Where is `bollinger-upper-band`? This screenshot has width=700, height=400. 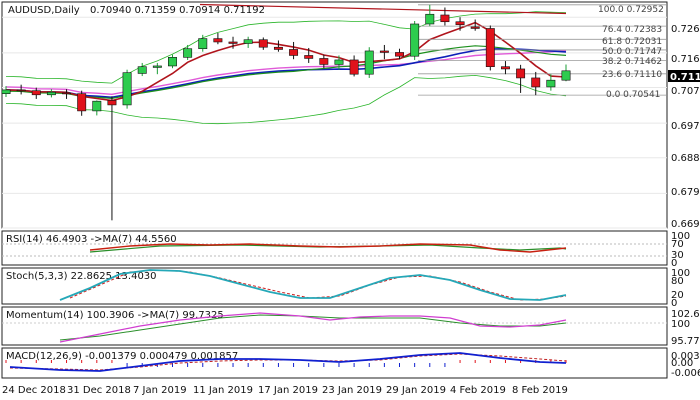 bollinger-upper-band is located at coordinates (286, 47).